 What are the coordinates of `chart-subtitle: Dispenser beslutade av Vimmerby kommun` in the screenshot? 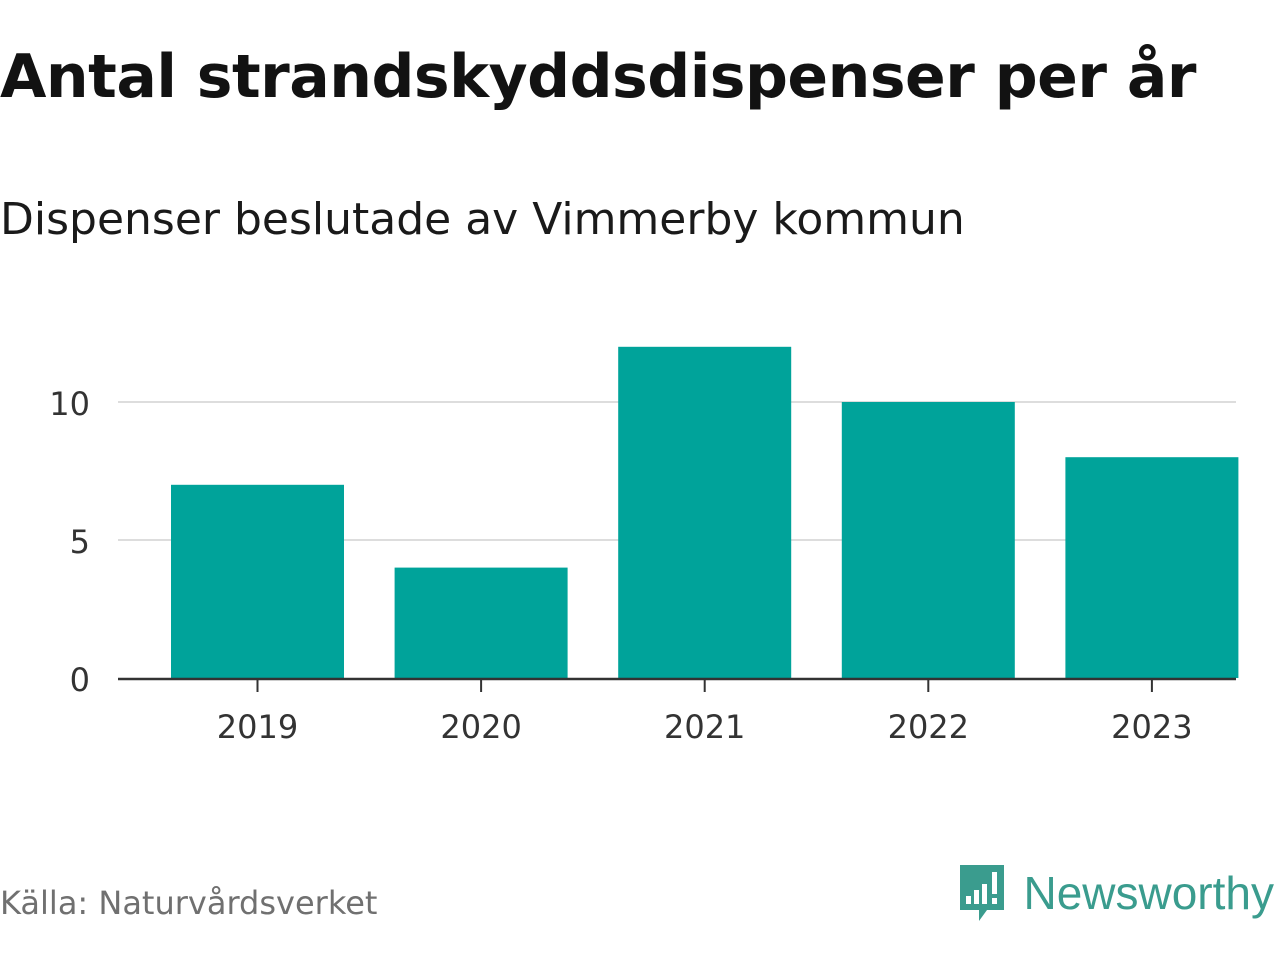 It's located at (482, 219).